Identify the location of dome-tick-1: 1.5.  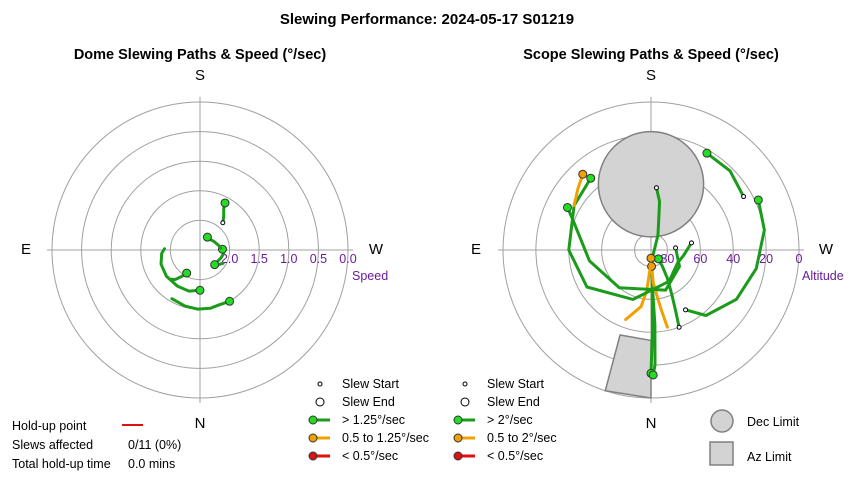
(259, 259).